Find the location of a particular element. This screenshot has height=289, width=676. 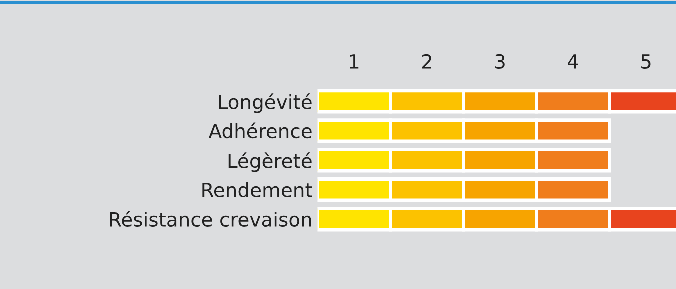

x-tick-label: 3 is located at coordinates (500, 62).